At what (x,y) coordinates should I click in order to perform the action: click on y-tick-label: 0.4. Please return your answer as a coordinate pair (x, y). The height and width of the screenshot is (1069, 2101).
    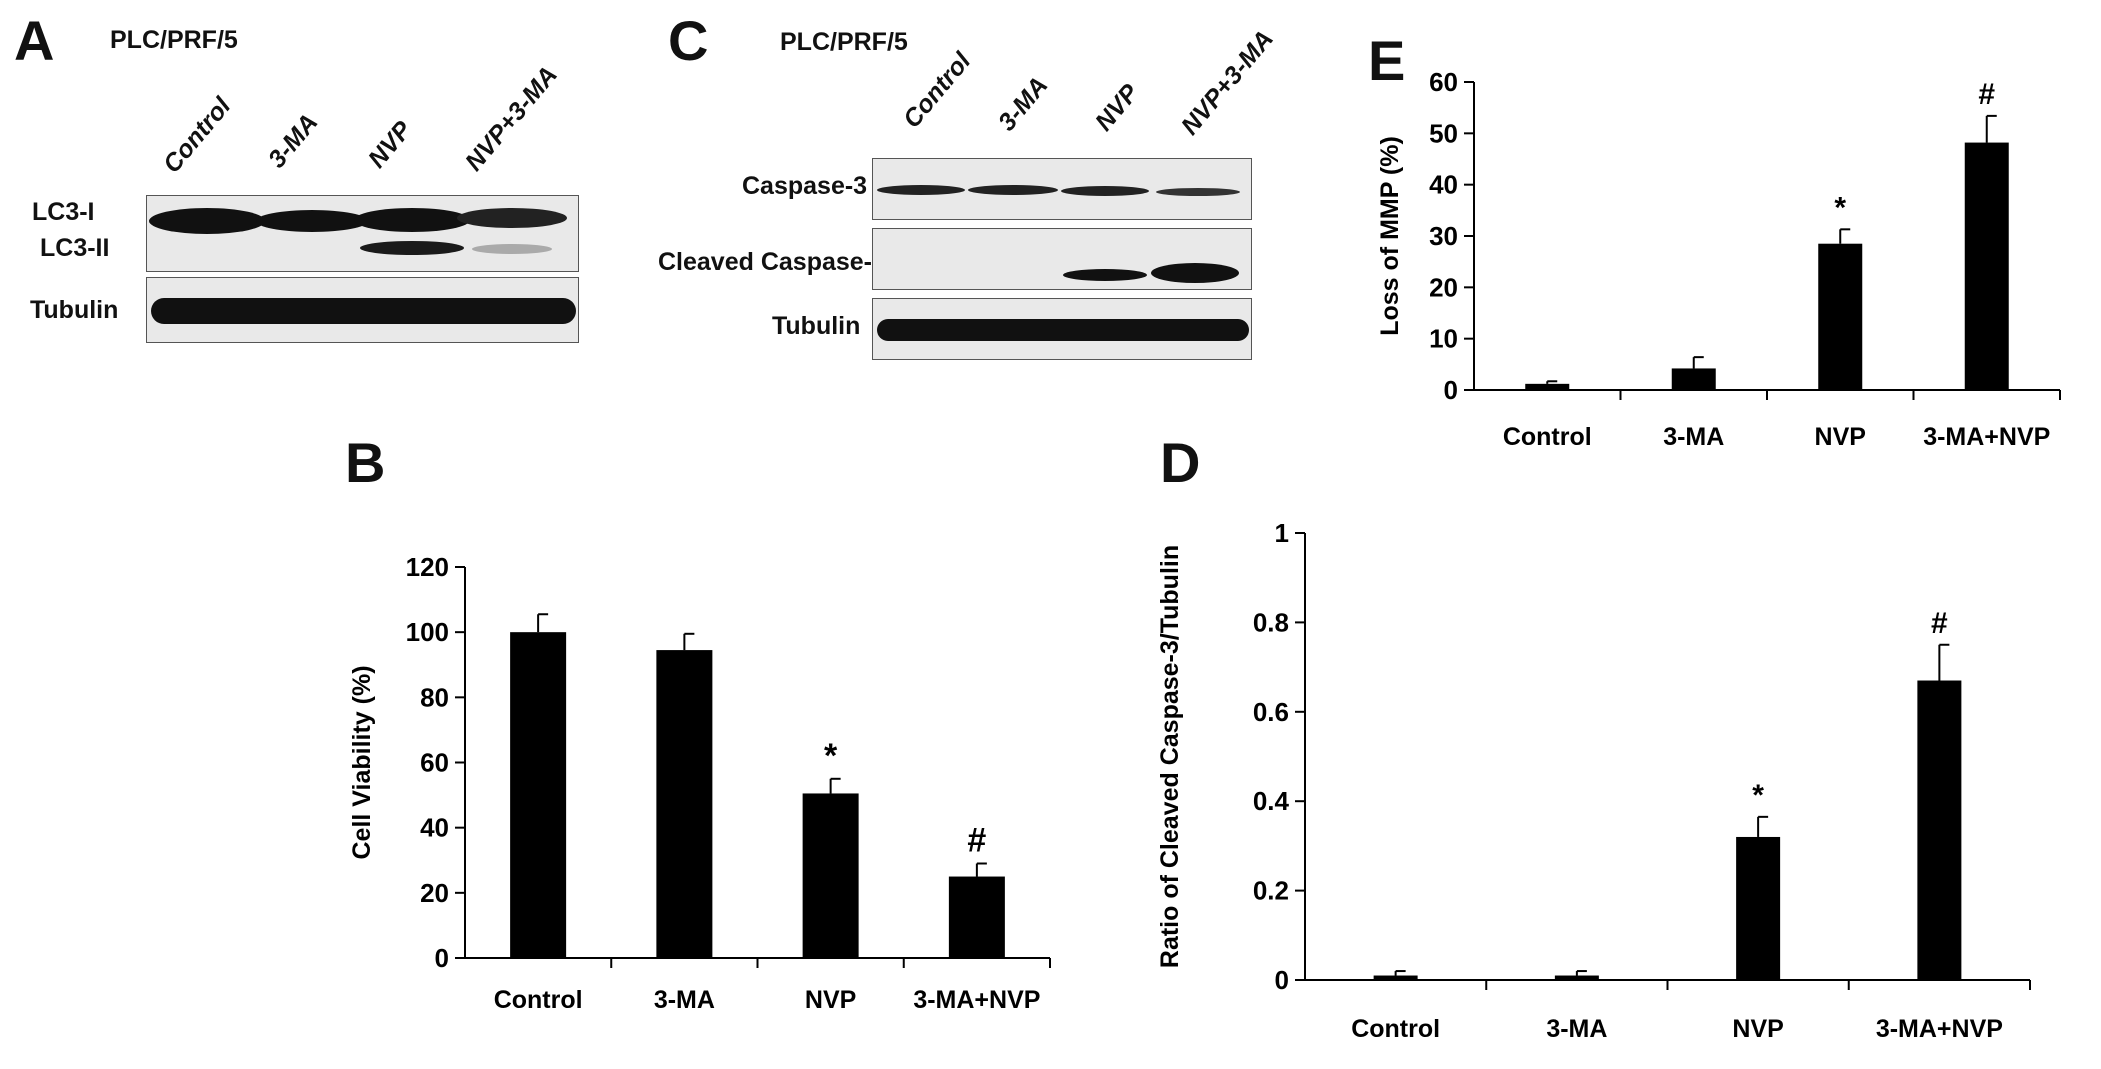
    Looking at the image, I should click on (1271, 801).